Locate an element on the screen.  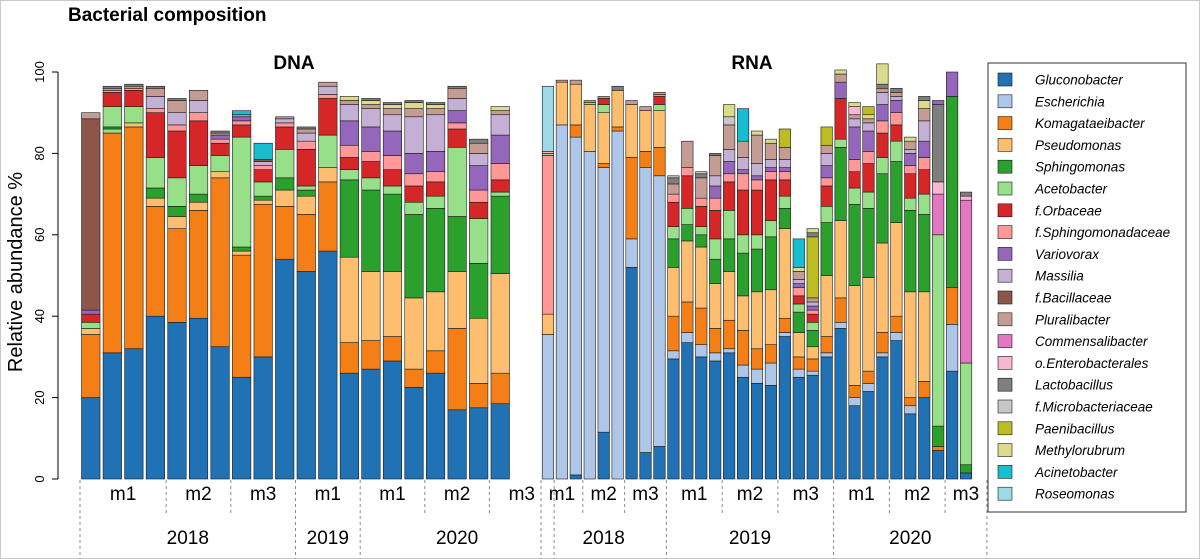
legend-label-f-orbaceae: f.Orbaceae is located at coordinates (1068, 210).